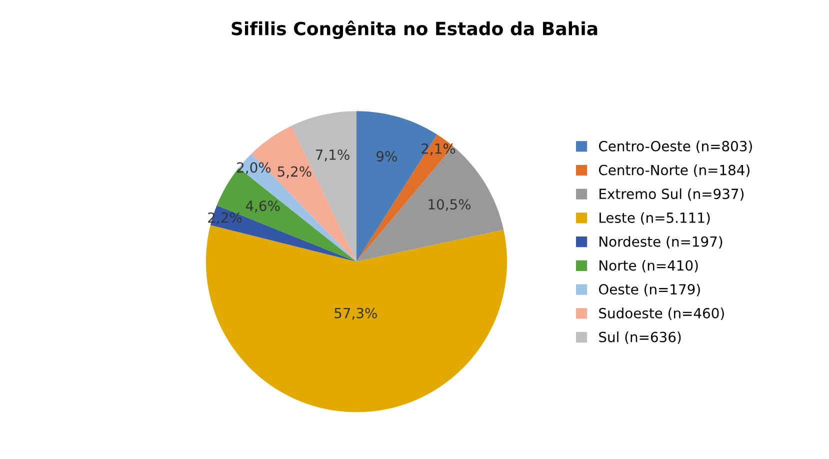 The image size is (829, 459). Describe the element at coordinates (254, 168) in the screenshot. I see `data-label: 2,0%` at that location.